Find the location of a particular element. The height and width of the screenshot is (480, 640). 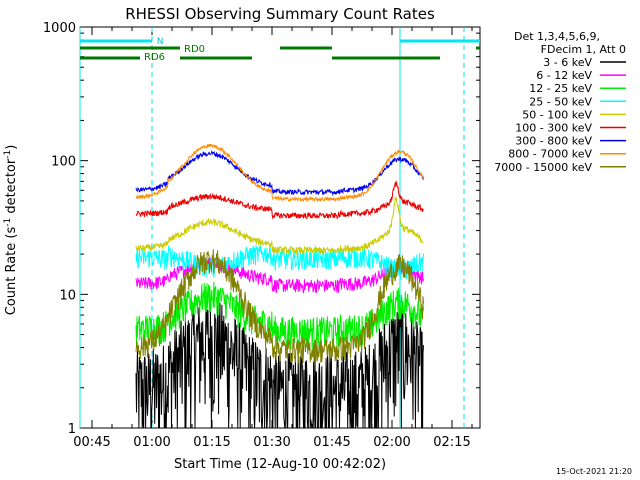

y-tick-label: 10 is located at coordinates (67, 295).